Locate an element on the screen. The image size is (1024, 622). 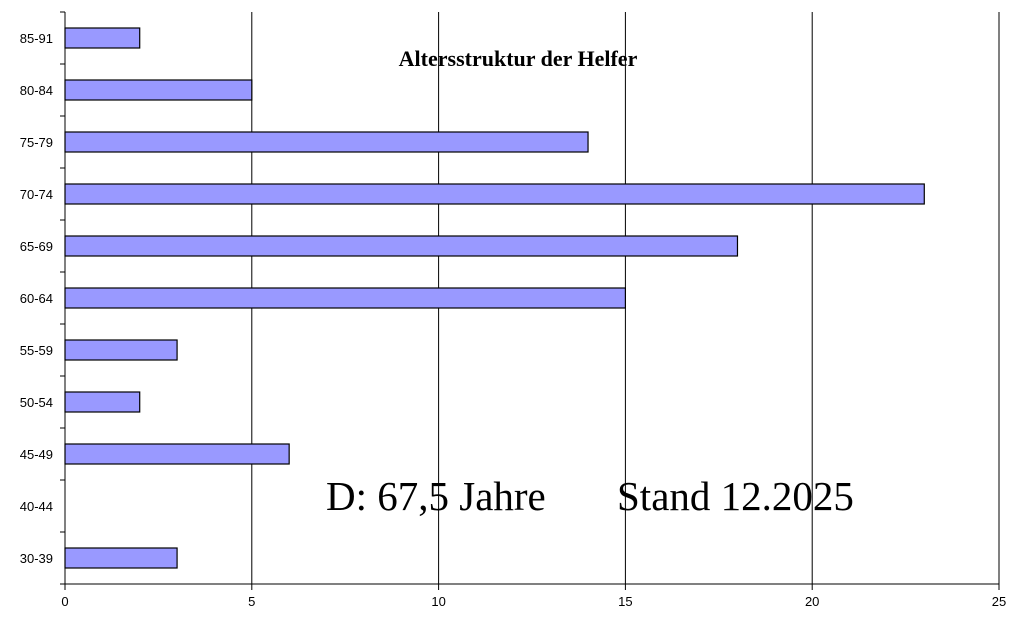
x-tick-label: 15 is located at coordinates (625, 601).